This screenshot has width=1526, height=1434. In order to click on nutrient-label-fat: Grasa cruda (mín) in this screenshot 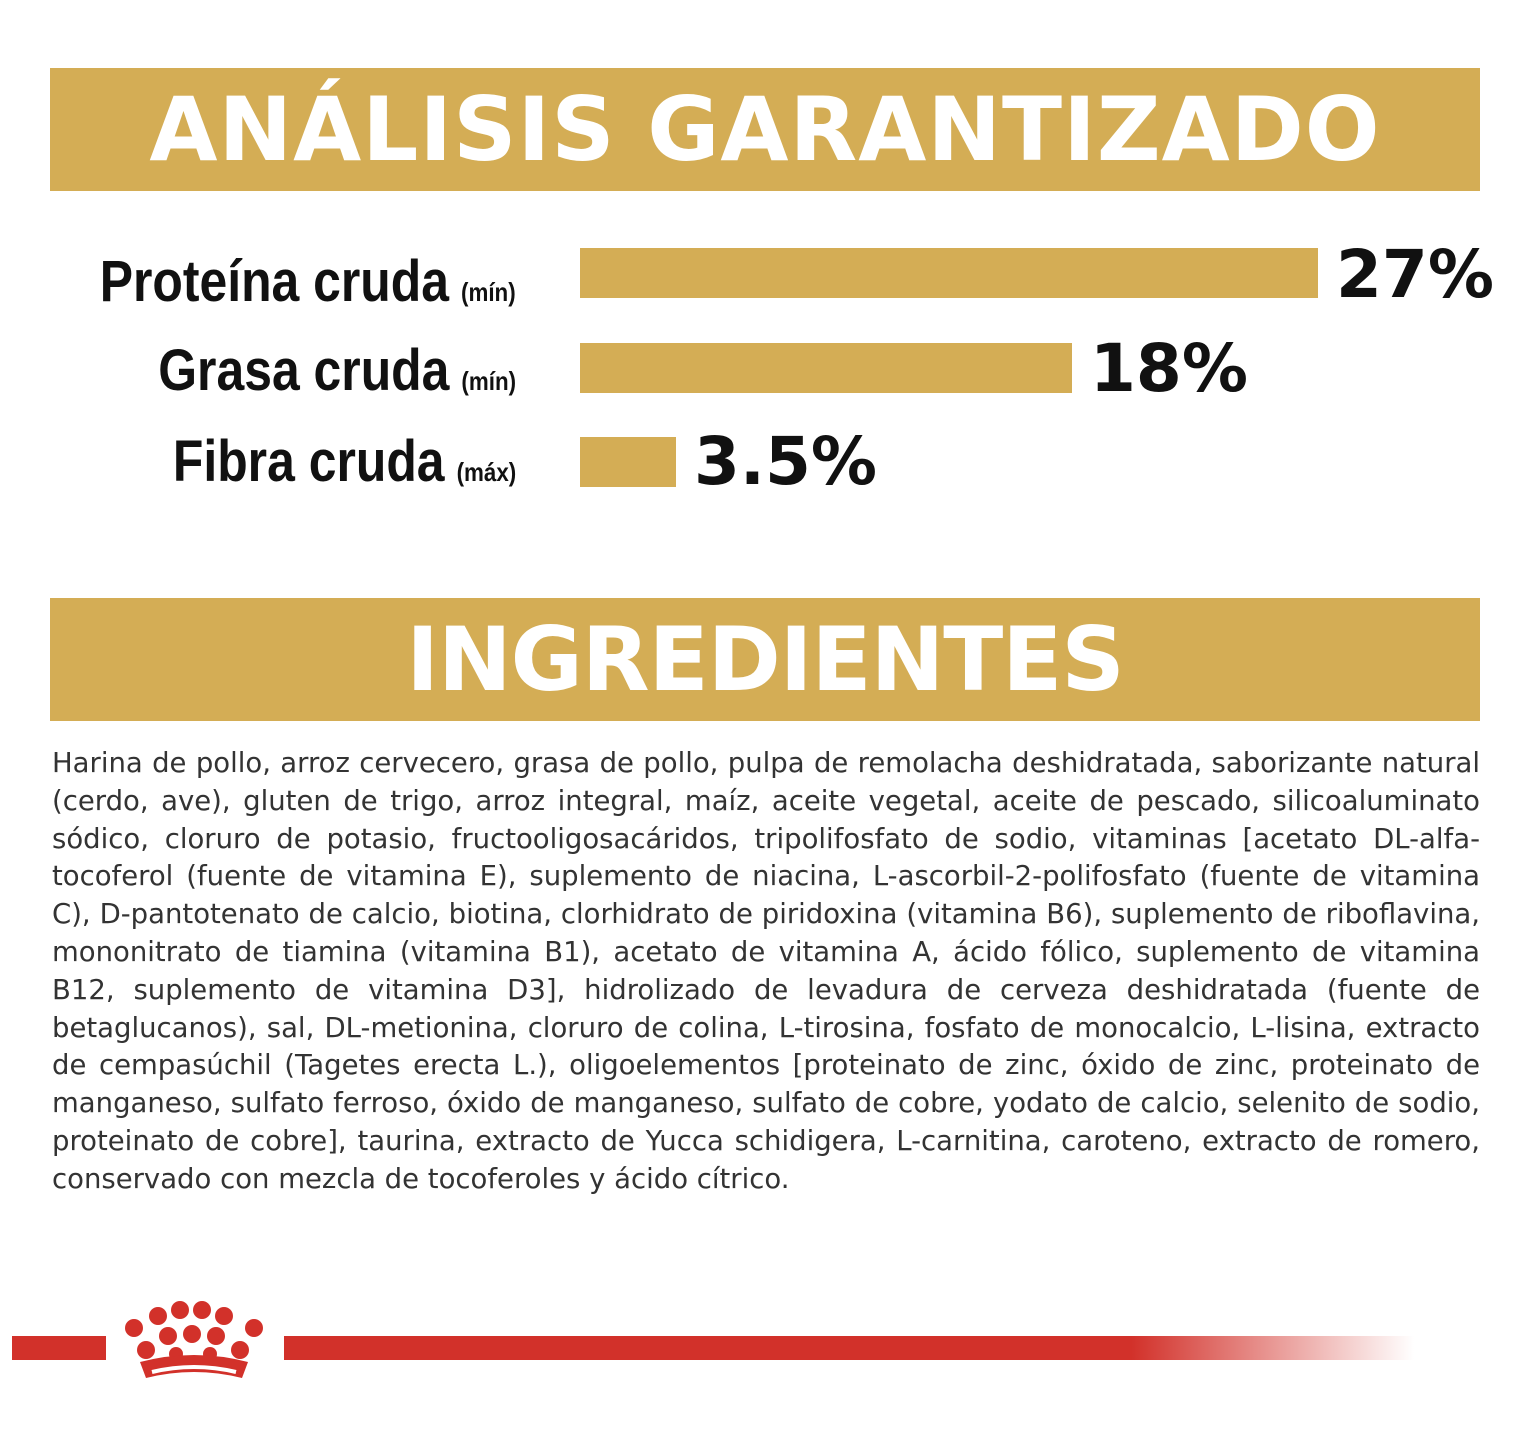, I will do `click(337, 370)`.